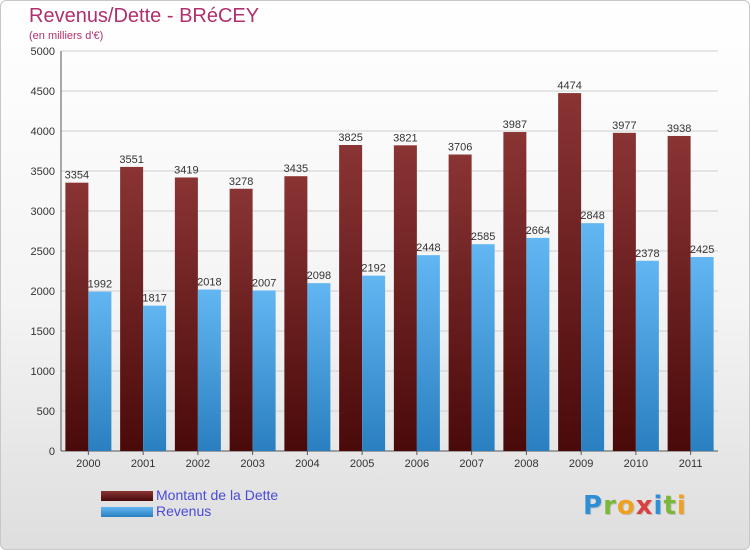 This screenshot has height=550, width=750. What do you see at coordinates (538, 231) in the screenshot?
I see `data-label: 2664` at bounding box center [538, 231].